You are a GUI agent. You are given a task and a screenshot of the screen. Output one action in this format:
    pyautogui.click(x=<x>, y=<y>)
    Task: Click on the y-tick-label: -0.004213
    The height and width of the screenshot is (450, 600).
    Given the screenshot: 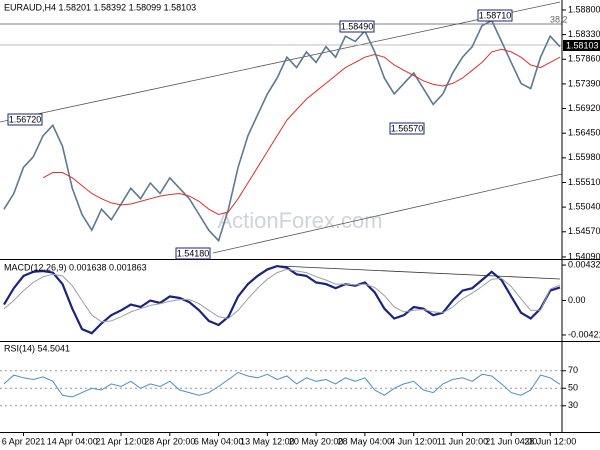 What is the action you would take?
    pyautogui.click(x=584, y=334)
    